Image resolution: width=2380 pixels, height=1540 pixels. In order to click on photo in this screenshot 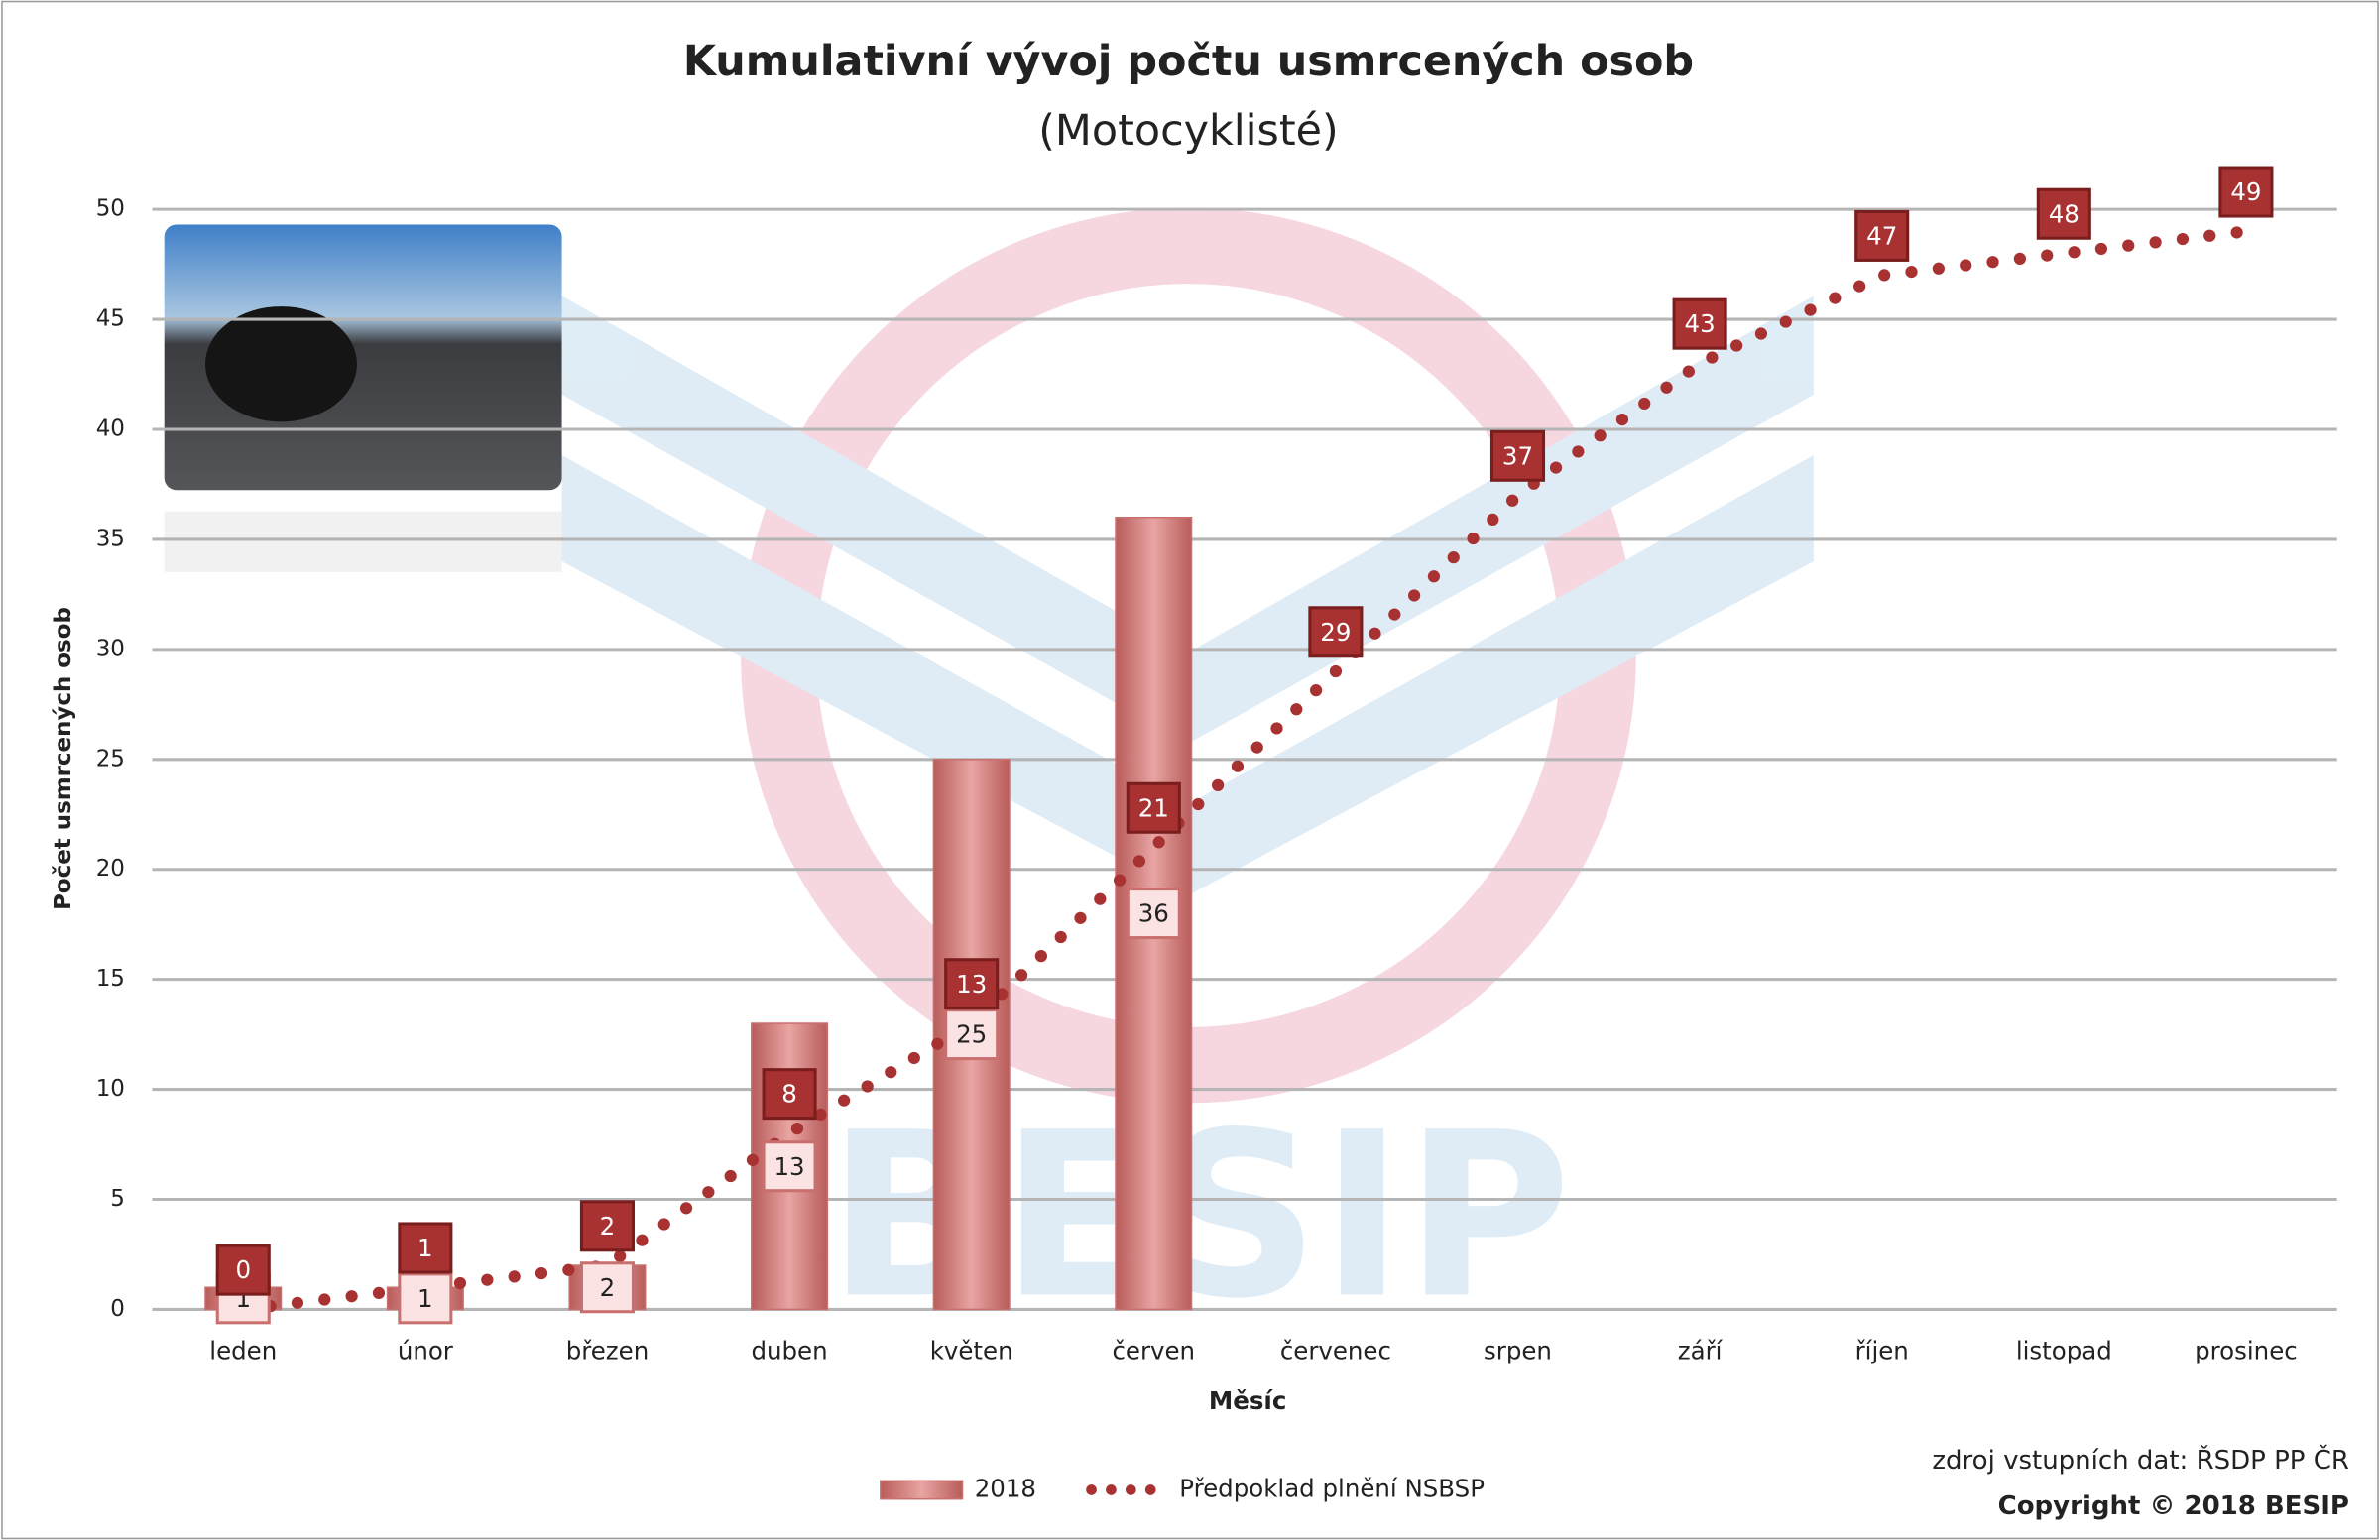, I will do `click(363, 398)`.